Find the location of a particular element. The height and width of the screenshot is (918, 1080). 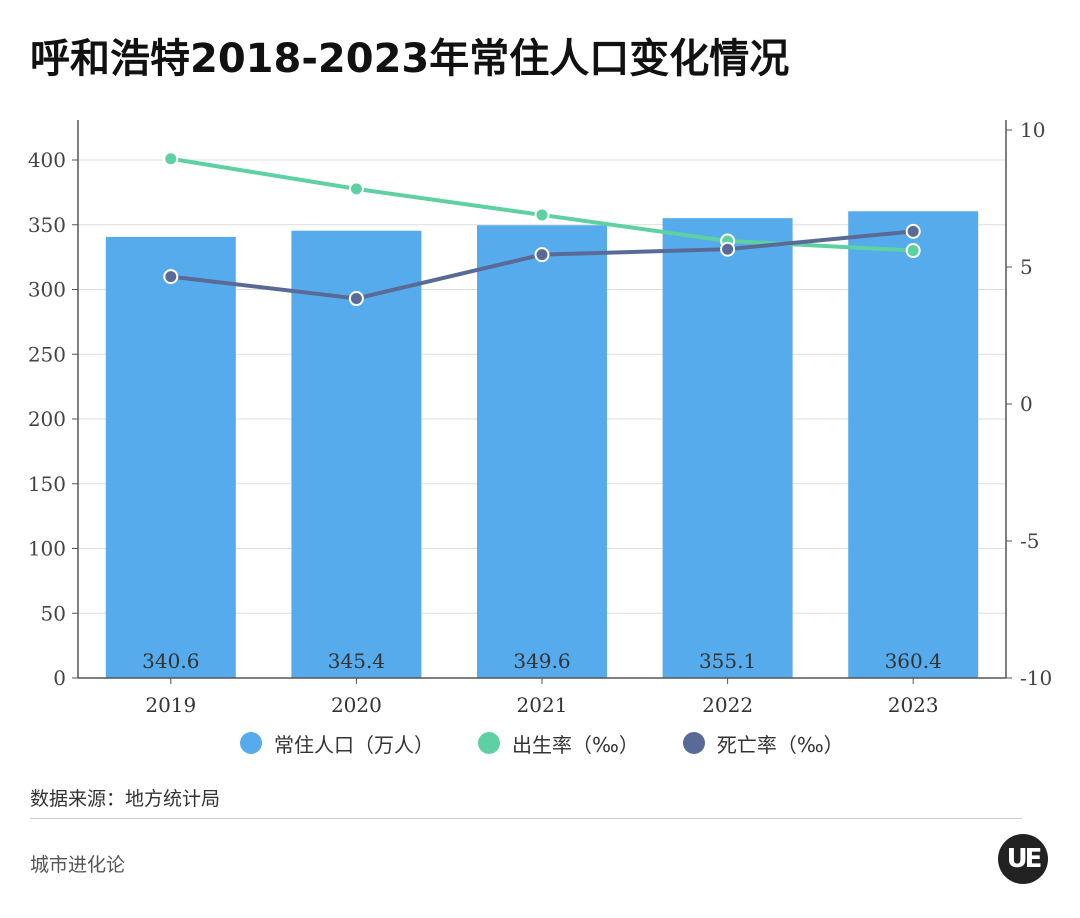

x-tick-label-2019: 2019 is located at coordinates (170, 705).